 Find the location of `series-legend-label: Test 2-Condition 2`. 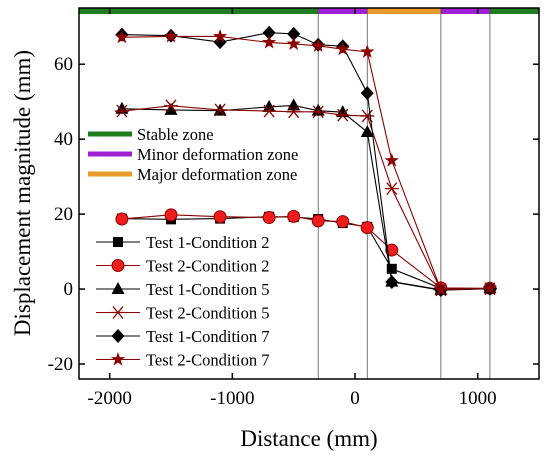

series-legend-label: Test 2-Condition 2 is located at coordinates (208, 266).